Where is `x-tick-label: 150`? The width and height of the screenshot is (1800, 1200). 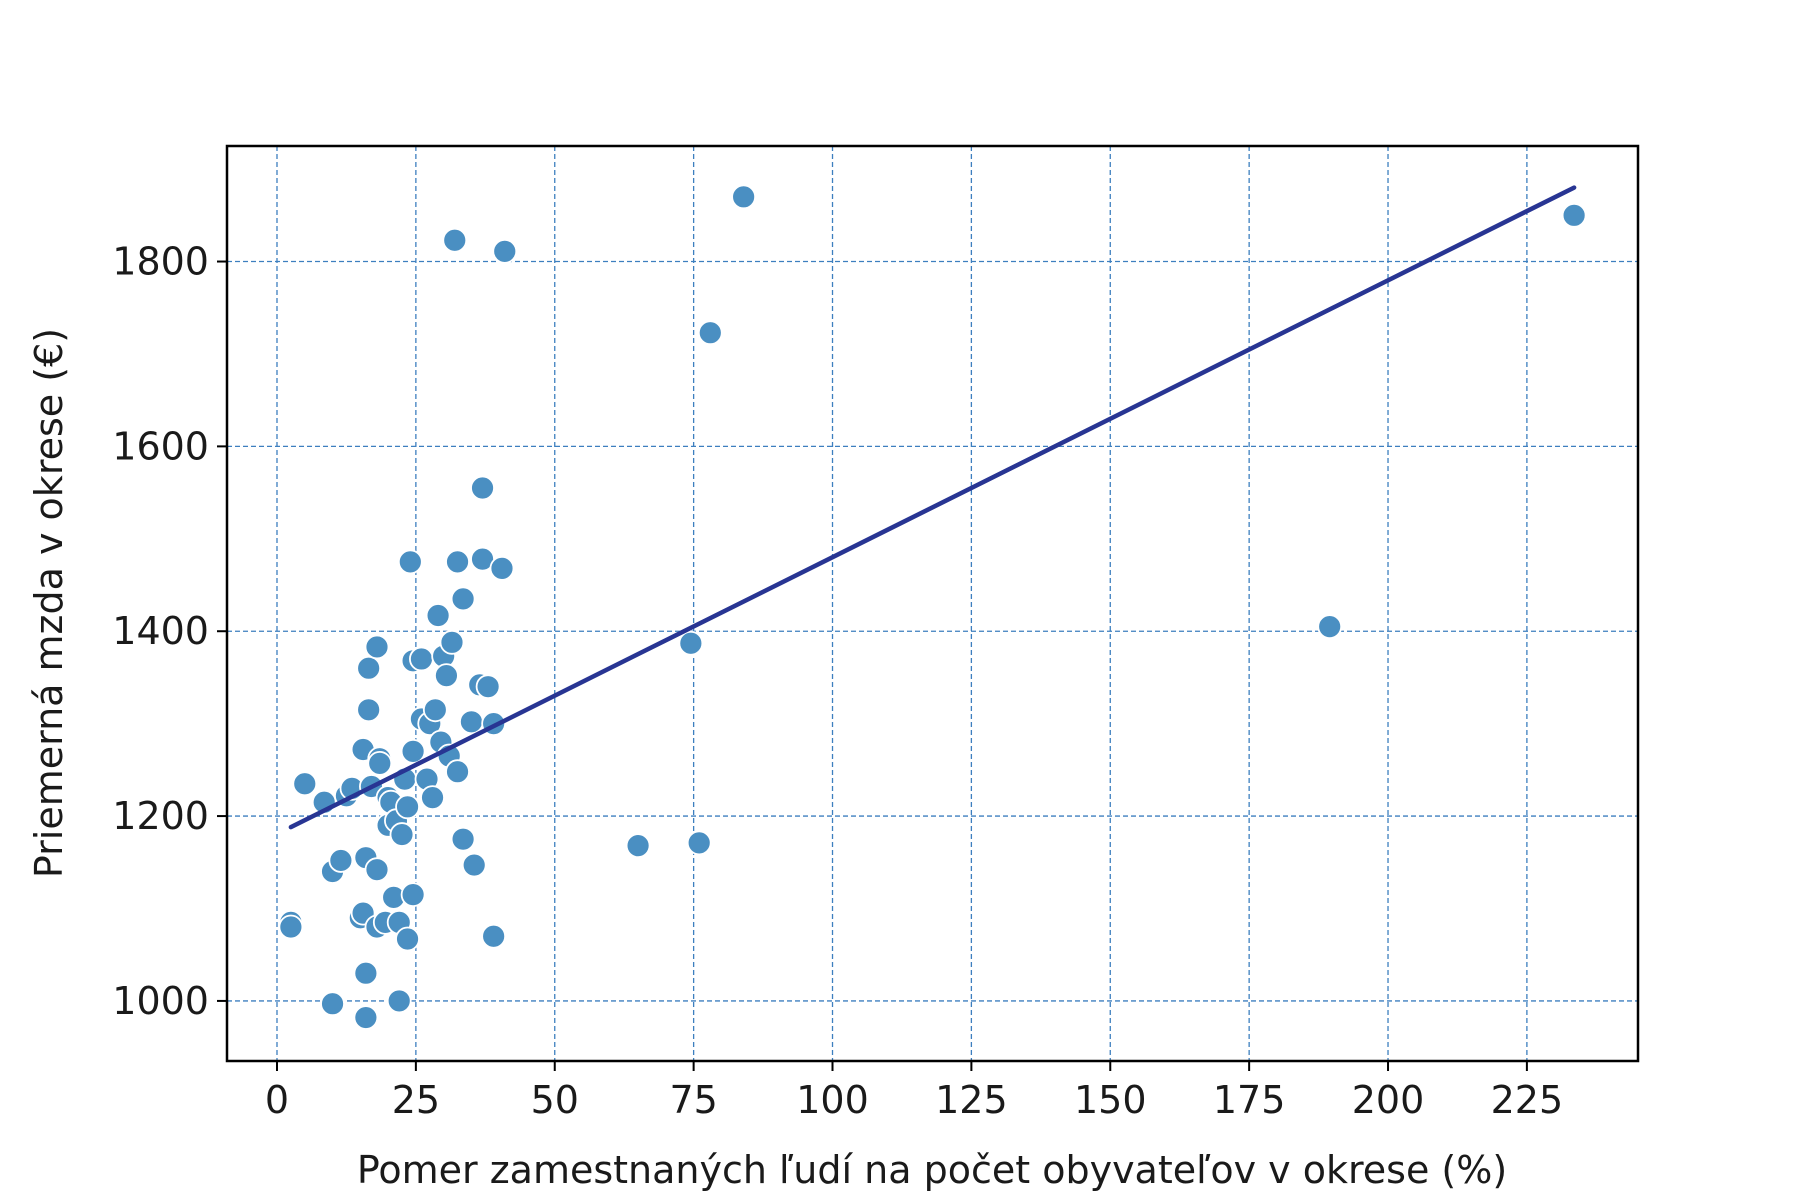 x-tick-label: 150 is located at coordinates (1110, 1100).